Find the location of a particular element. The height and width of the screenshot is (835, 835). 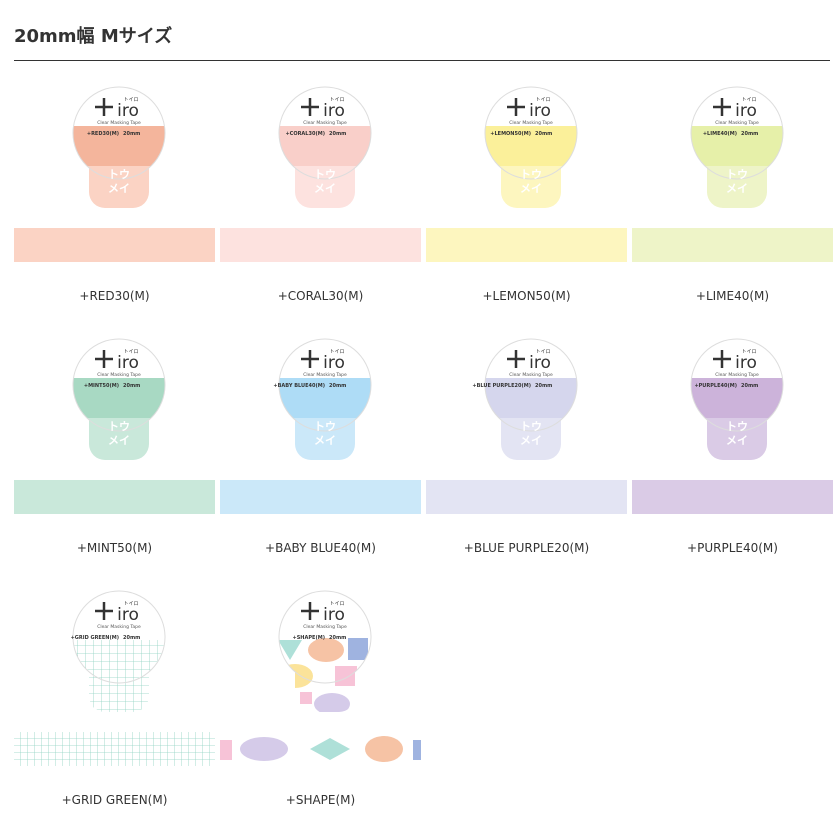

product-name: +LEMON50(M) is located at coordinates (526, 296).